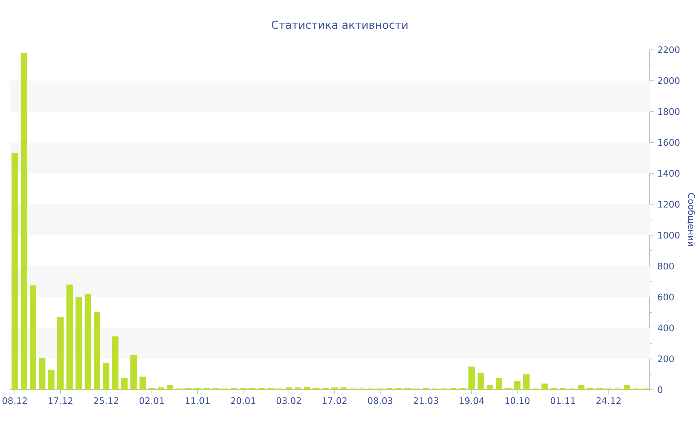  What do you see at coordinates (669, 204) in the screenshot?
I see `y-tick-label: 1200` at bounding box center [669, 204].